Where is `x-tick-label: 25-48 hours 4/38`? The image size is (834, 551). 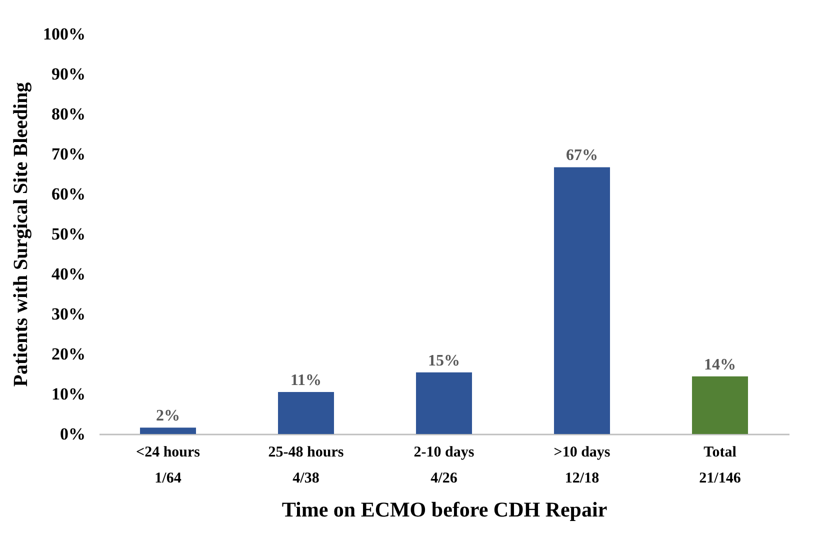
x-tick-label: 25-48 hours 4/38 is located at coordinates (306, 465).